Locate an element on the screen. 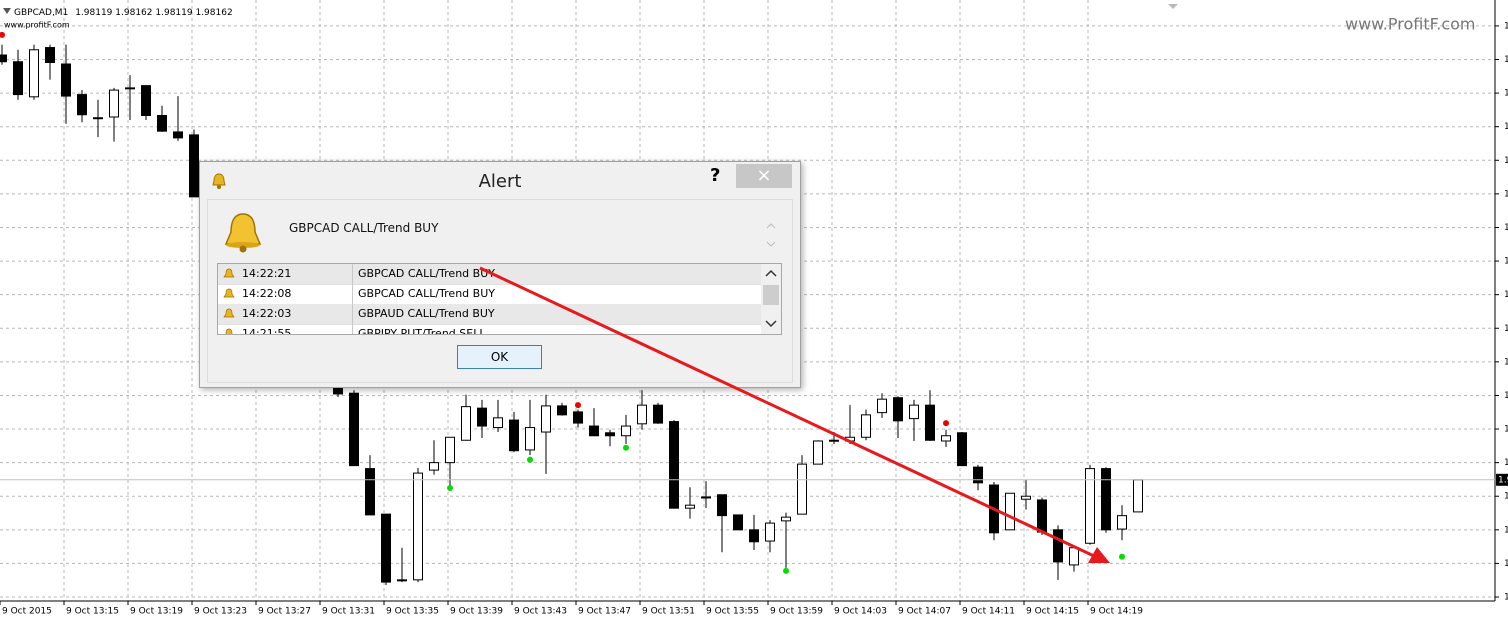  x-tick-label: 9 Oct 13:59 is located at coordinates (796, 612).